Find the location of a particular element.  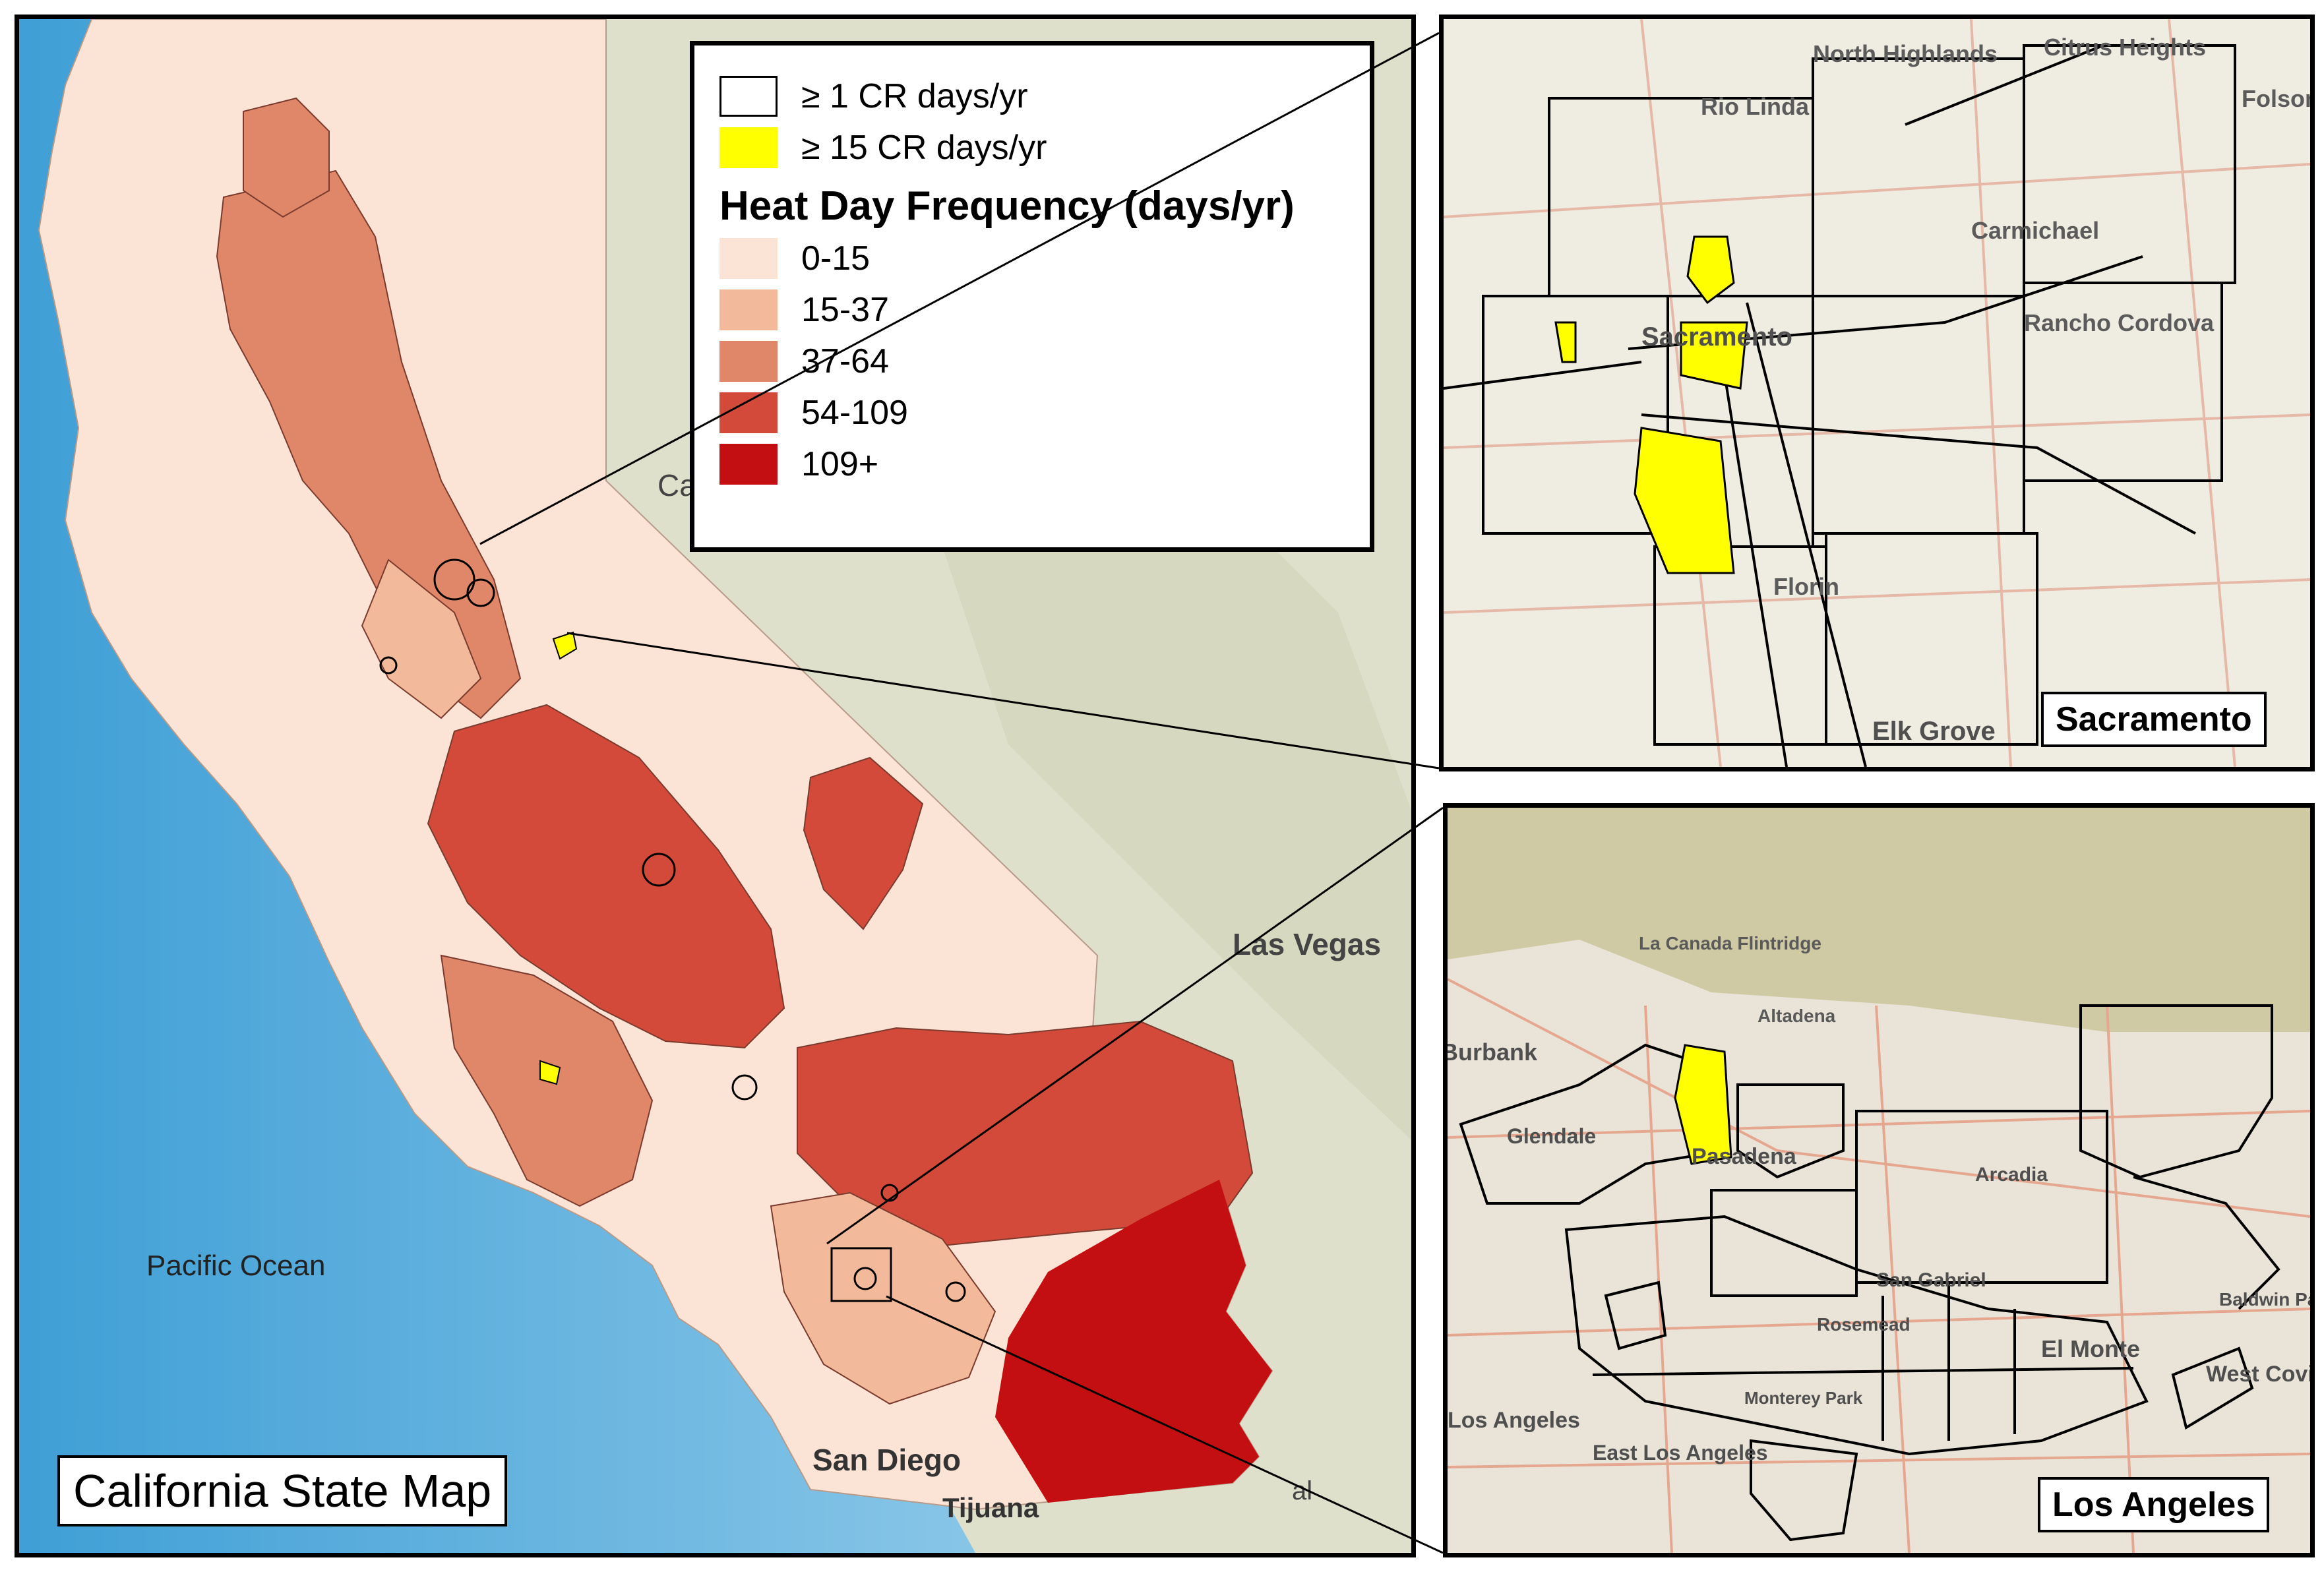

sac-place-florin: Florin is located at coordinates (1806, 586).